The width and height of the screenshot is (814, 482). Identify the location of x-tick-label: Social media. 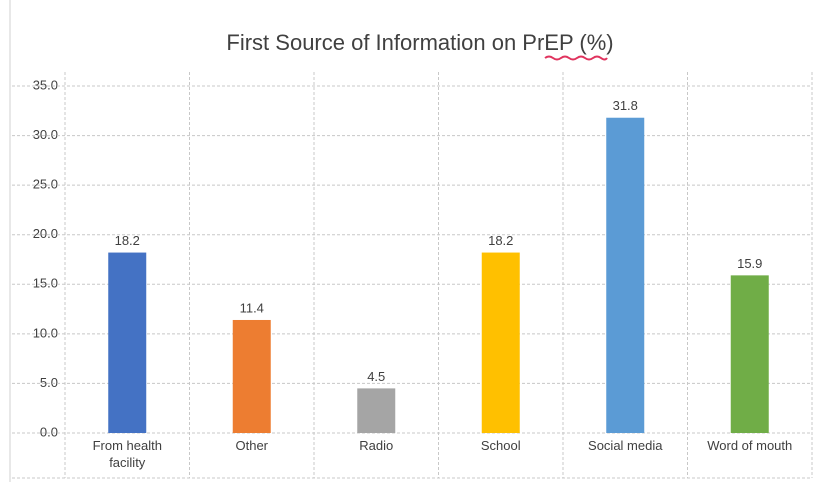
(625, 445).